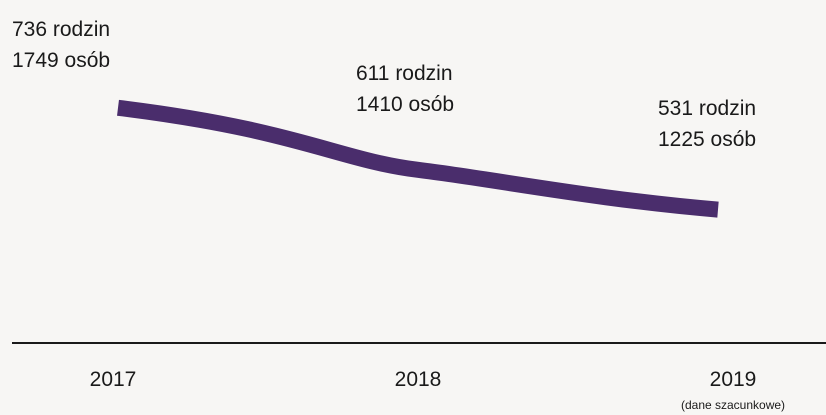  I want to click on data-label-2017-persons: 1749 osób, so click(61, 60).